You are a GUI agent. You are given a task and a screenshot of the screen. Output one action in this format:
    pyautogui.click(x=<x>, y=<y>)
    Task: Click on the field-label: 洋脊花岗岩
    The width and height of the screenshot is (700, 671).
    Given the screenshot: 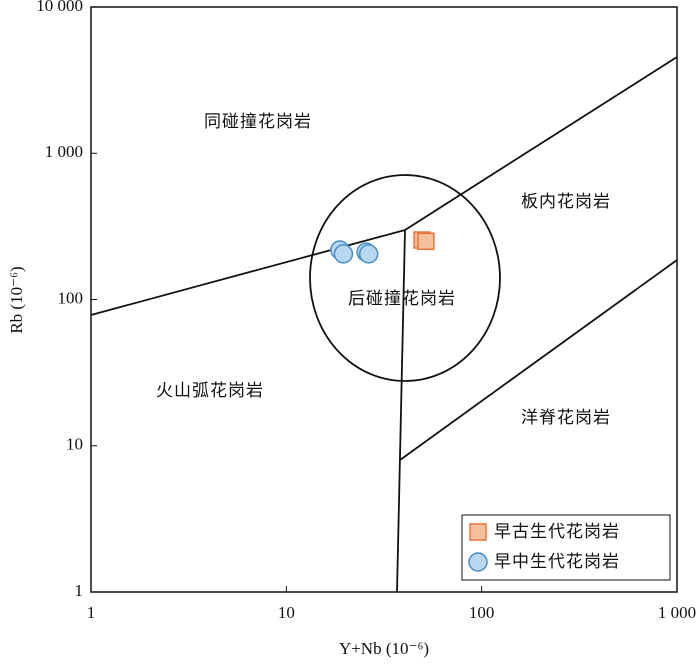 What is the action you would take?
    pyautogui.click(x=566, y=418)
    